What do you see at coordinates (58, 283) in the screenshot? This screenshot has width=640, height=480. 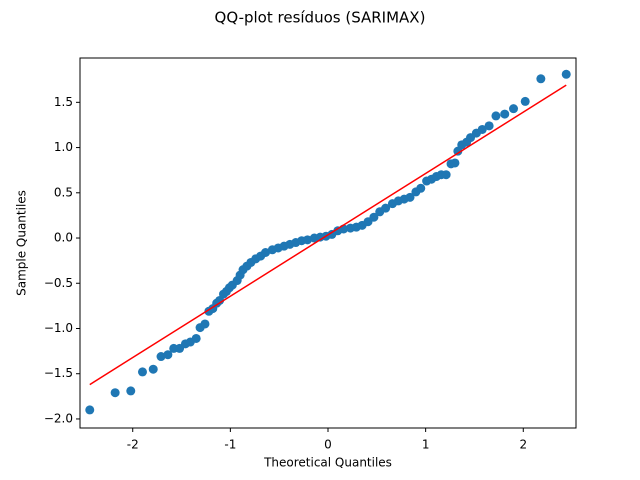 I see `y-tick-label: −0.5` at bounding box center [58, 283].